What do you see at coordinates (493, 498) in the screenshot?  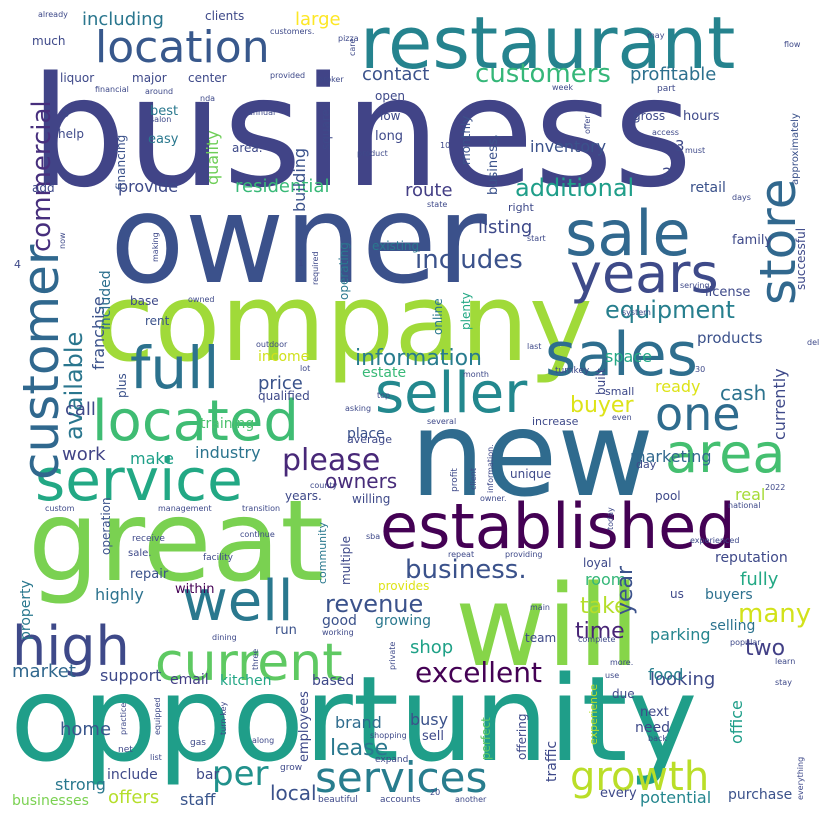 I see `word-owner: owner.` at bounding box center [493, 498].